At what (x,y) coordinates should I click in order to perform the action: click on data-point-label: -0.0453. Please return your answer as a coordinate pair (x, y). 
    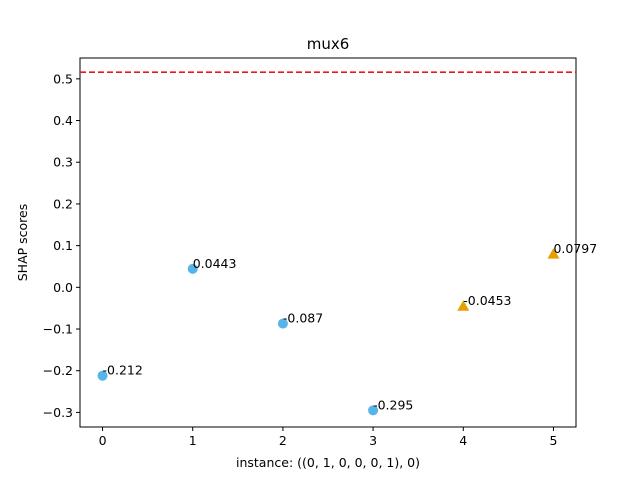
    Looking at the image, I should click on (487, 300).